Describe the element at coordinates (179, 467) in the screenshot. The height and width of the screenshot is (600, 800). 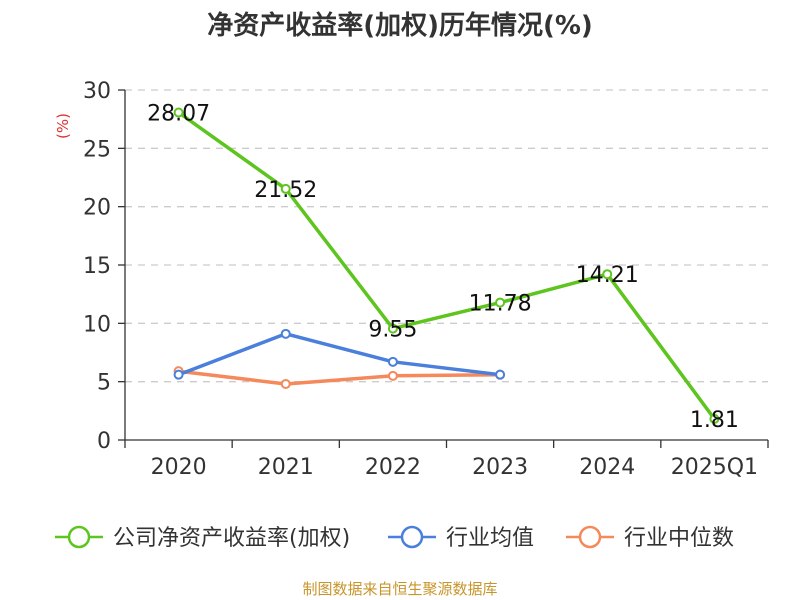
I see `x-tick-label: 2020` at that location.